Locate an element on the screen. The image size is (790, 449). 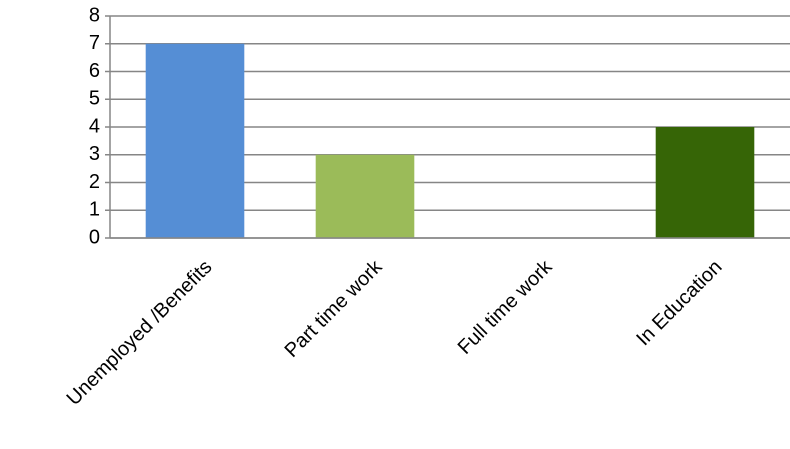
y-tick-label: 5 is located at coordinates (94, 99).